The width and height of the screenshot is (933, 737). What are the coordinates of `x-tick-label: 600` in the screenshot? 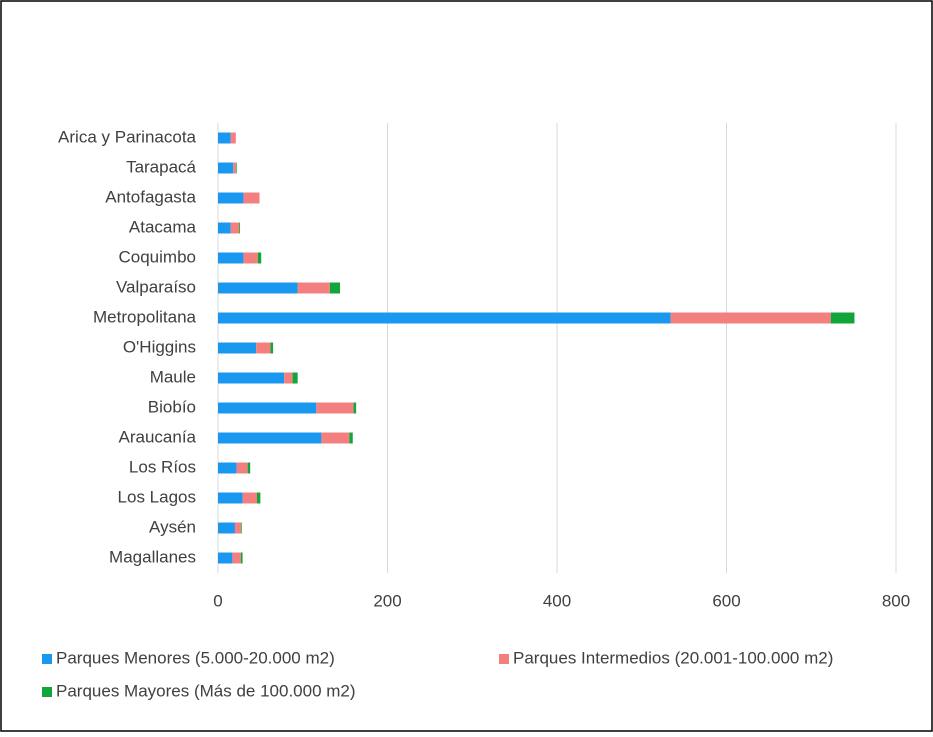 It's located at (726, 600).